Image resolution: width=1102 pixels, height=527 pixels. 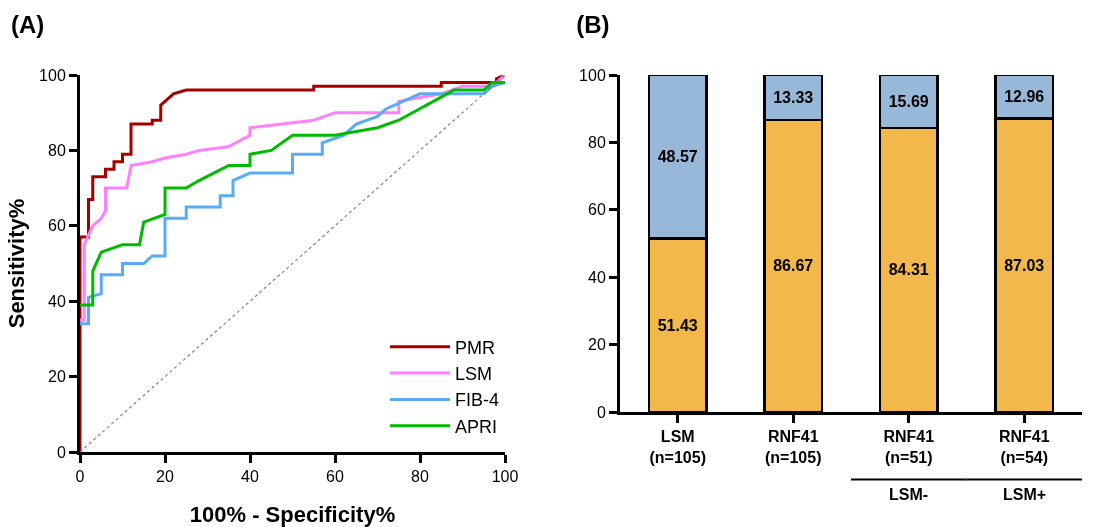 I want to click on data-label: 51.43, so click(x=677, y=325).